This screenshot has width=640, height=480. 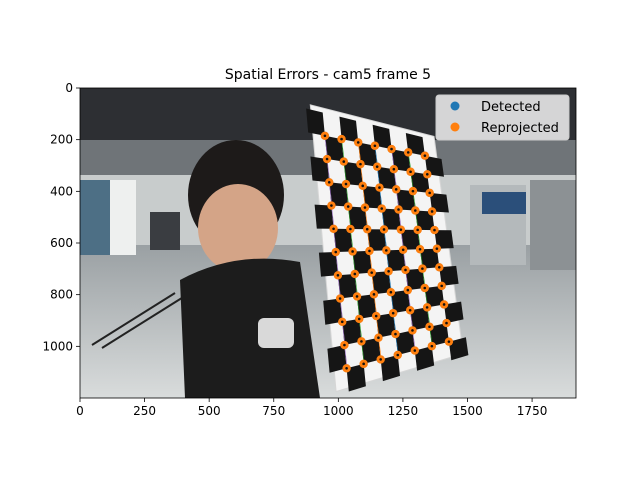 I want to click on legend-label-reprojected: Reprojected, so click(x=520, y=128).